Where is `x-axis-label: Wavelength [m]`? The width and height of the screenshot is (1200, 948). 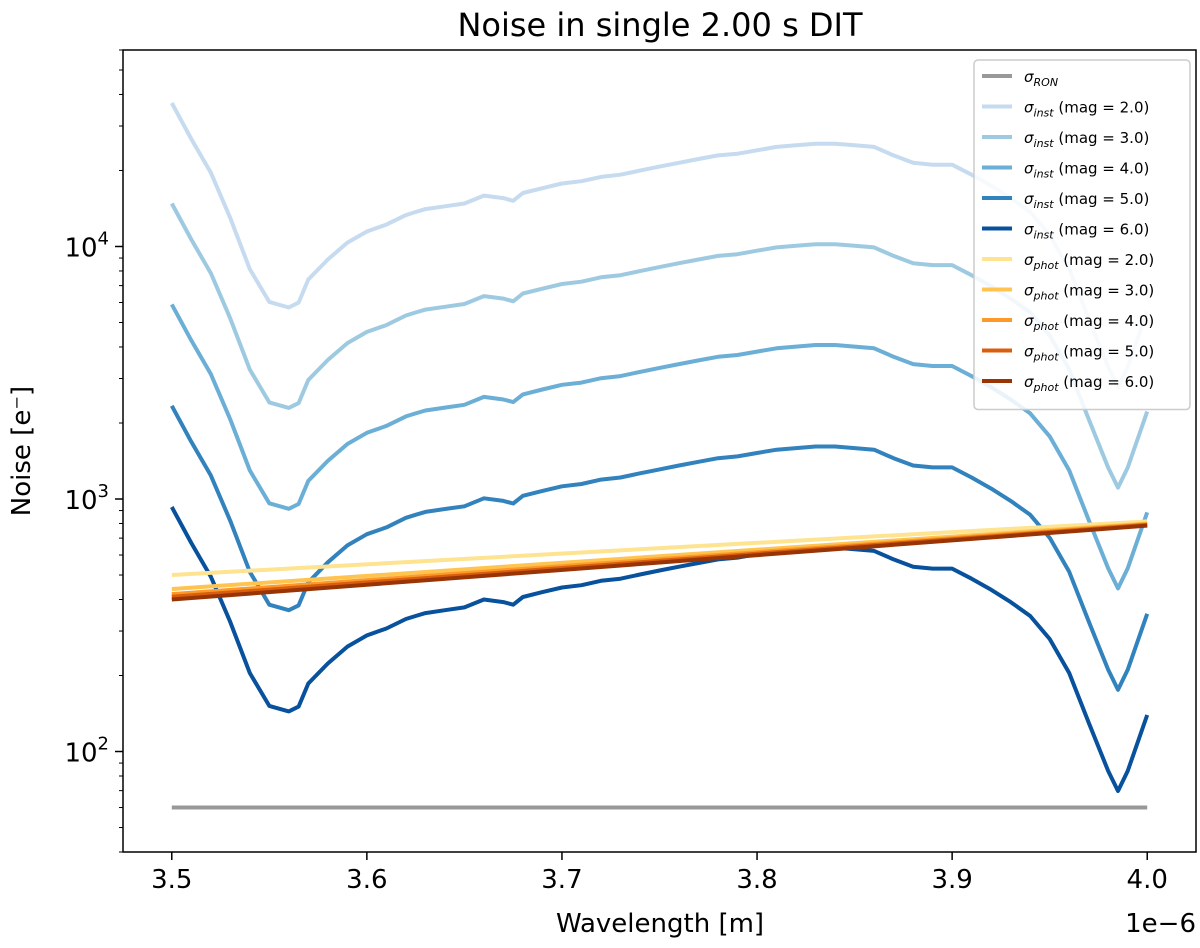 x-axis-label: Wavelength [m] is located at coordinates (660, 924).